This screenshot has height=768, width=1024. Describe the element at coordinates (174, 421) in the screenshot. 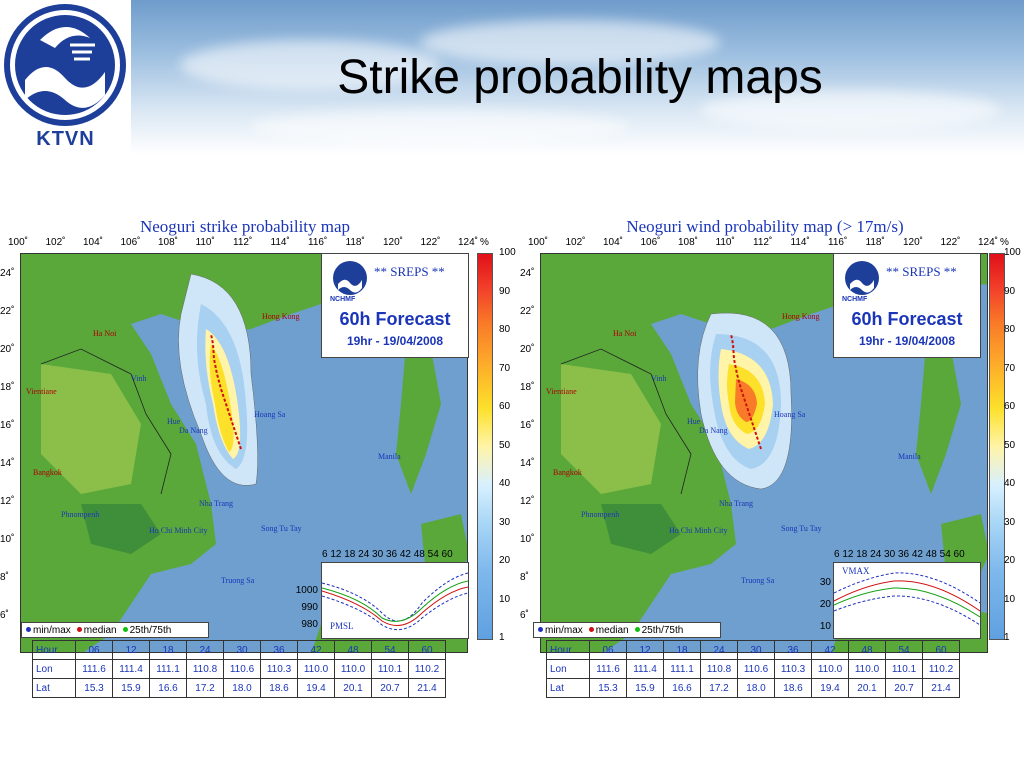

I see `city-hue: Hue` at that location.